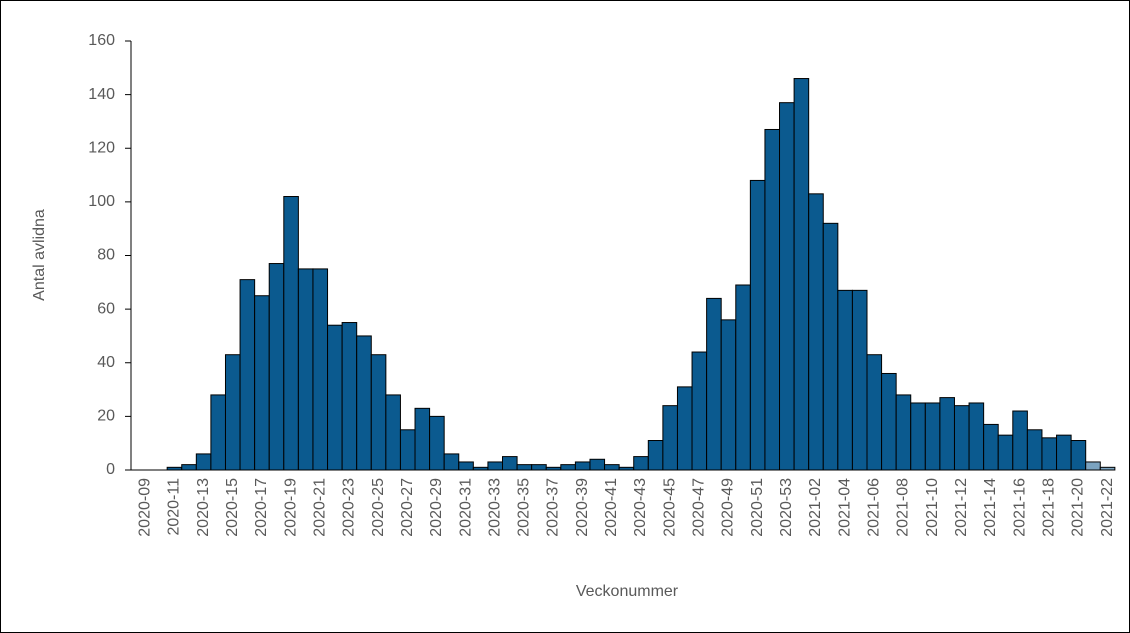 This screenshot has width=1130, height=633. What do you see at coordinates (611, 507) in the screenshot?
I see `x-tick-label: 2020-41` at bounding box center [611, 507].